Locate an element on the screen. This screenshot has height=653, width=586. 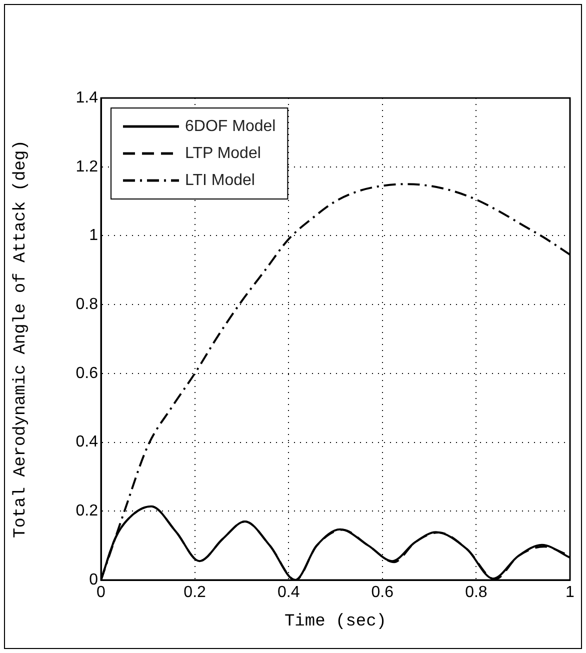
y-tick-label: 1 is located at coordinates (93, 235).